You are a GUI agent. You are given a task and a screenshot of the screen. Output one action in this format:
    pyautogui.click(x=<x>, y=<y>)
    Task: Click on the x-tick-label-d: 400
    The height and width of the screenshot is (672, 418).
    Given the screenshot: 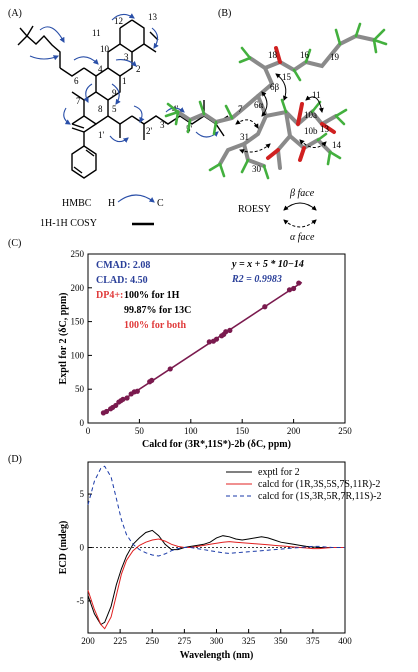 What is the action you would take?
    pyautogui.click(x=345, y=641)
    